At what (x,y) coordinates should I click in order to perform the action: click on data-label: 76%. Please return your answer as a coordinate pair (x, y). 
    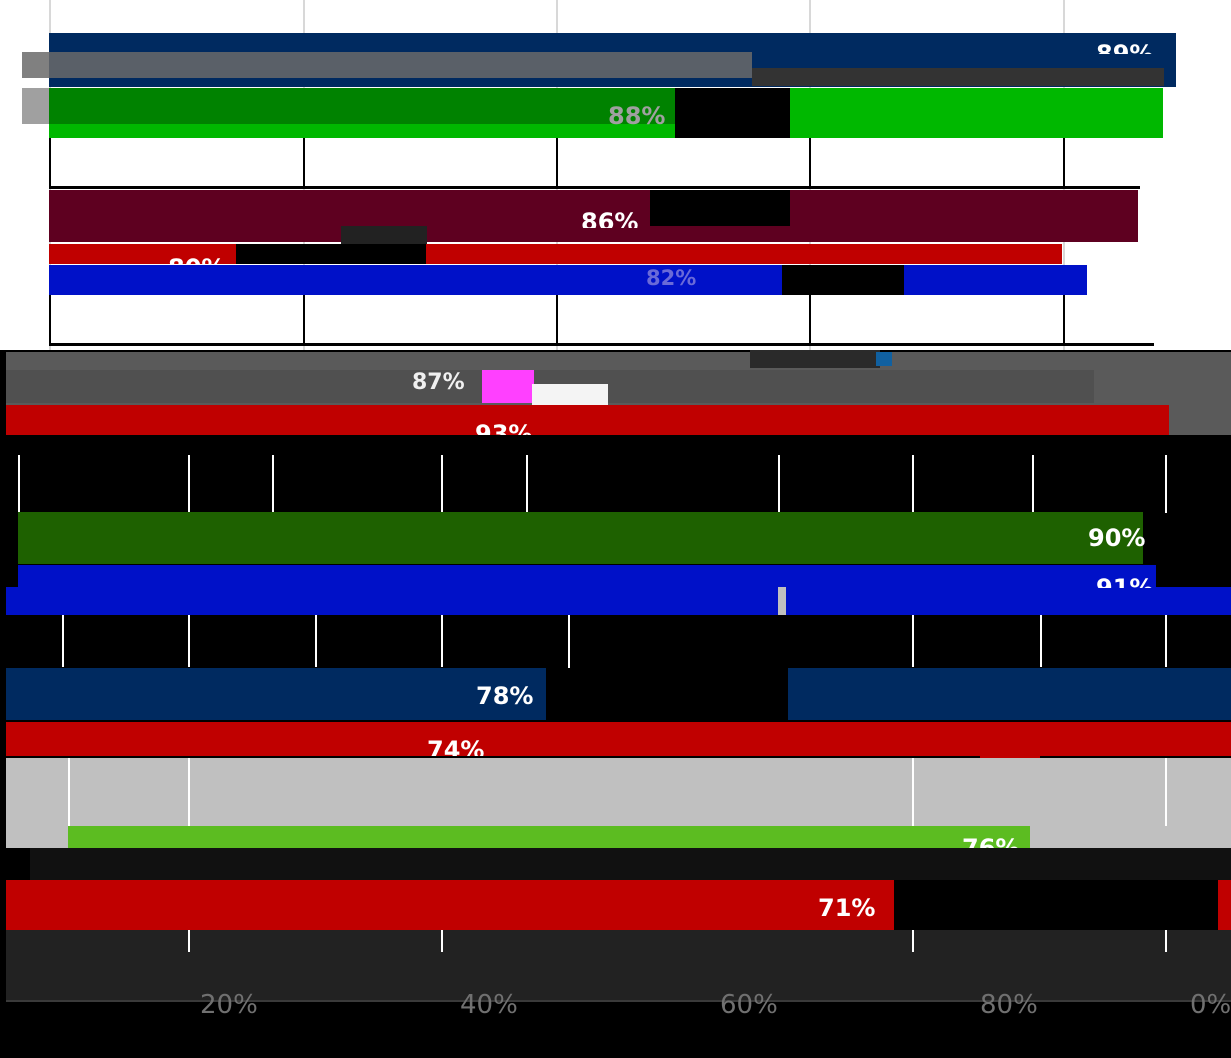
    Looking at the image, I should click on (990, 842).